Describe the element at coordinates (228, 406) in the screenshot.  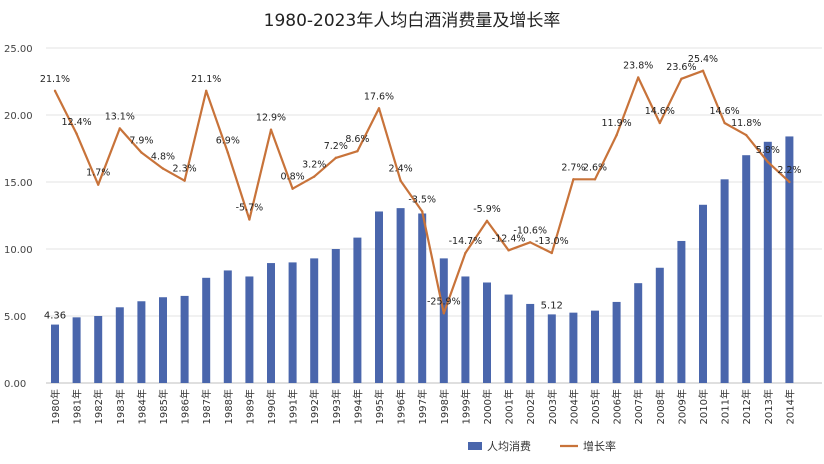
I see `x-tick-label: 1988年` at that location.